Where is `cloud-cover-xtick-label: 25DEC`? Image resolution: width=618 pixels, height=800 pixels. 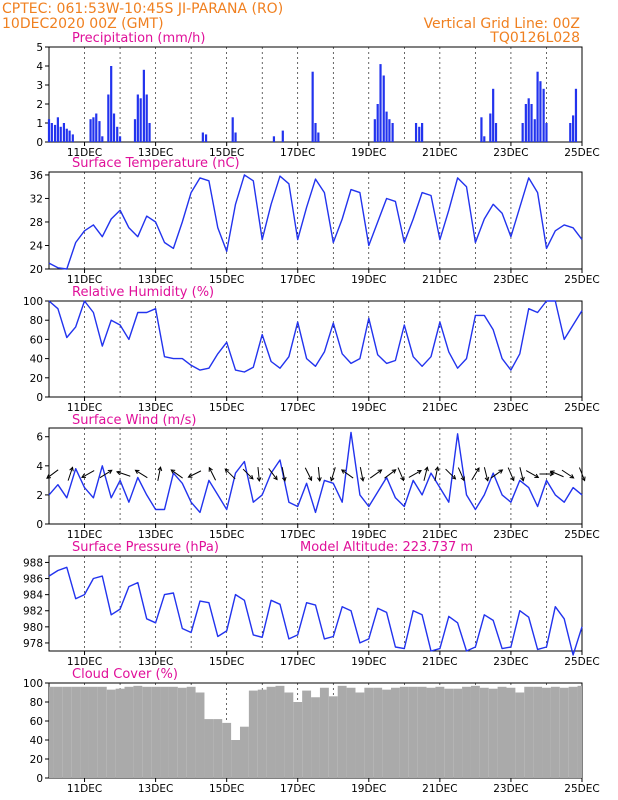
cloud-cover-xtick-label: 25DEC is located at coordinates (581, 789).